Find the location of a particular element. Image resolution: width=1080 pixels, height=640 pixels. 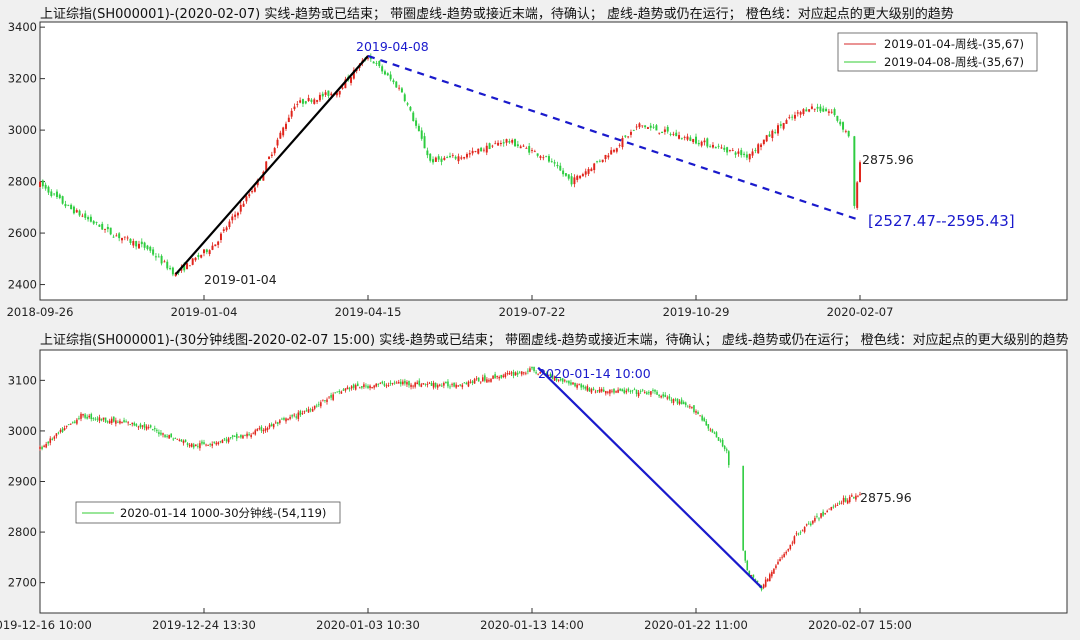

y-tick-label: 2800 is located at coordinates (22, 532).